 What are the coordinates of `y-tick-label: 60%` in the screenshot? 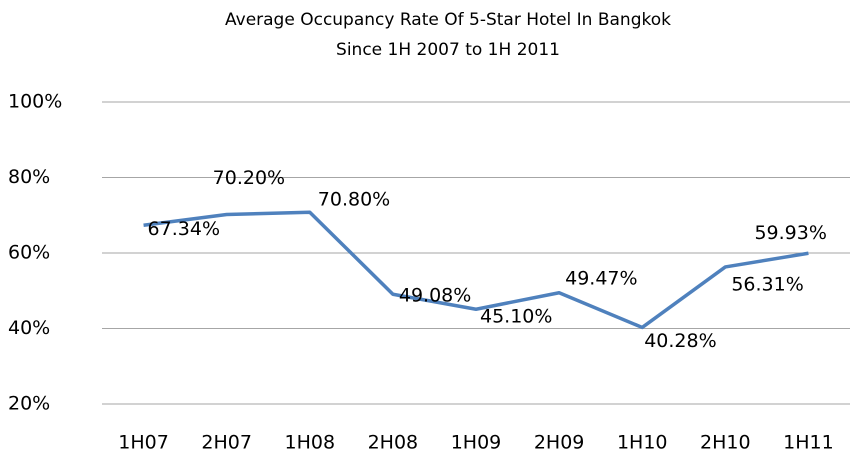 It's located at (29, 253).